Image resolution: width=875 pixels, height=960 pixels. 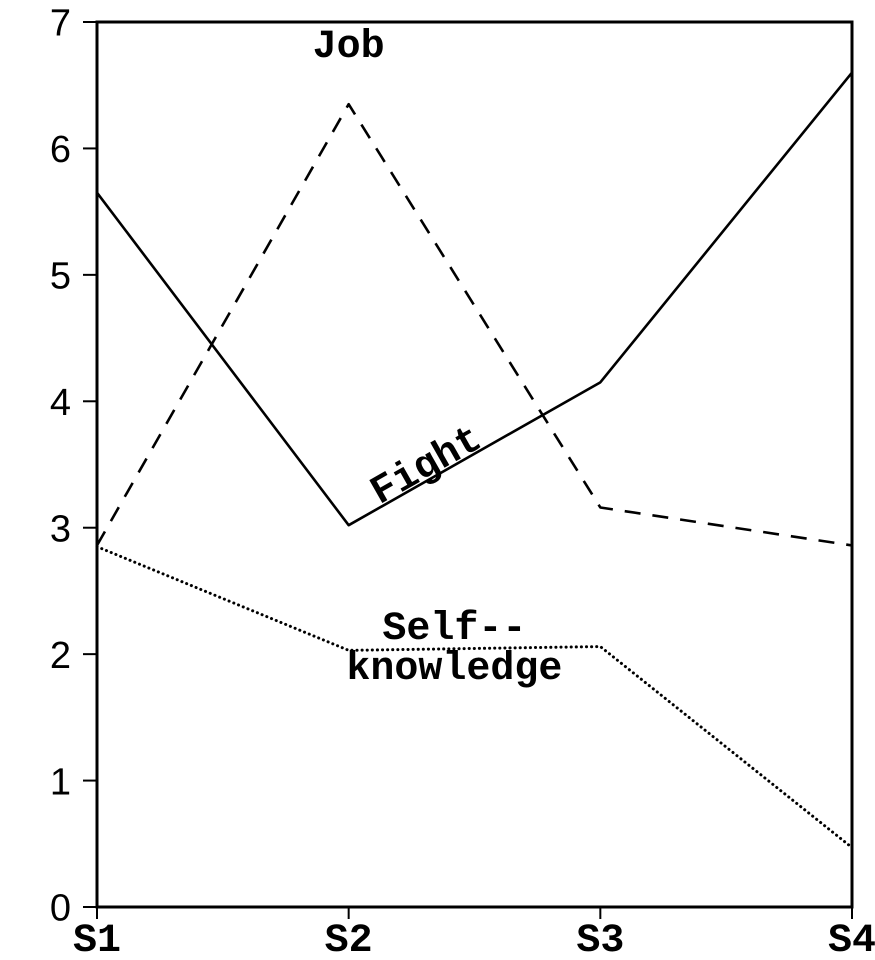 What do you see at coordinates (348, 47) in the screenshot?
I see `series-label: Job` at bounding box center [348, 47].